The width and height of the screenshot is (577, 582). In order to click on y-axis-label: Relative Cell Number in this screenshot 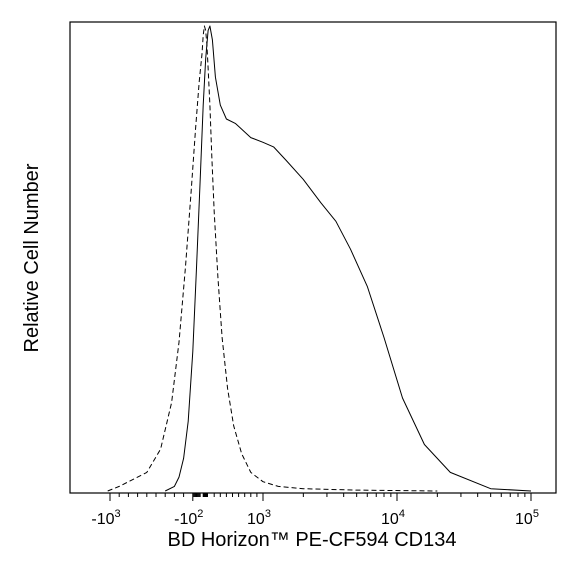, I will do `click(32, 257)`.